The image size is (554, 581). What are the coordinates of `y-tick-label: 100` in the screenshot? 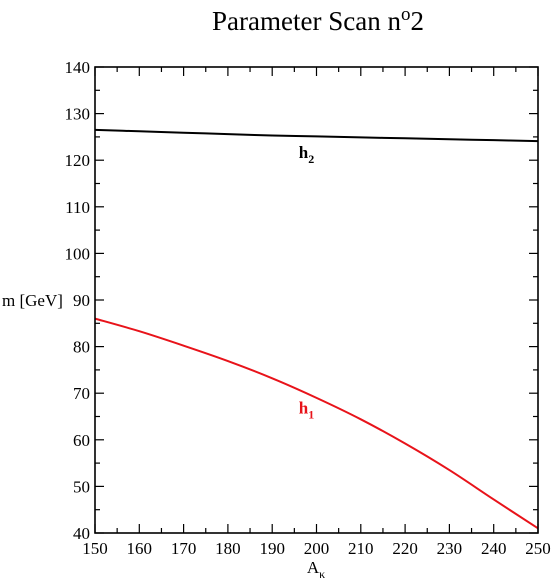 It's located at (78, 253).